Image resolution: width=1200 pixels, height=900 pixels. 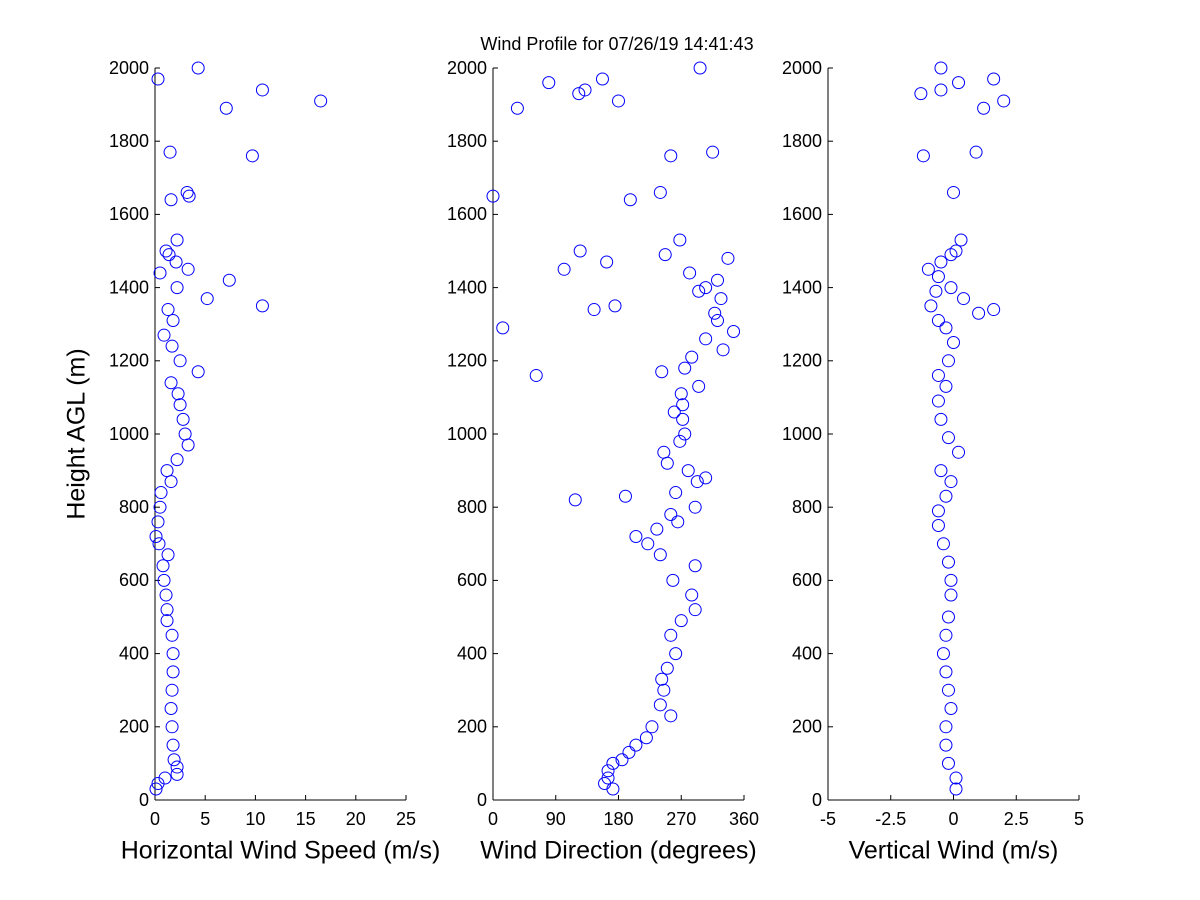 I want to click on x-tick-label: 0, so click(x=953, y=819).